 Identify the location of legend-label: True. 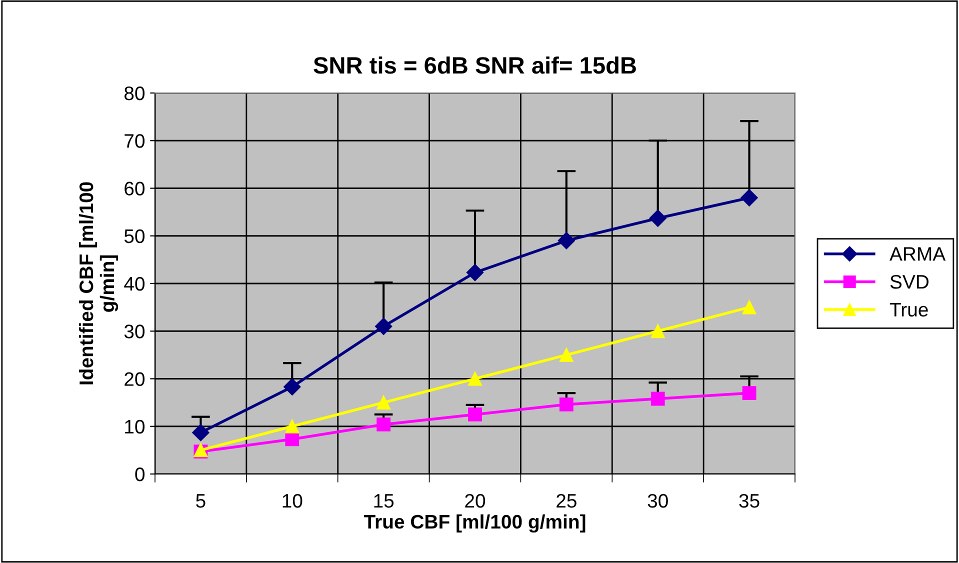
(909, 310).